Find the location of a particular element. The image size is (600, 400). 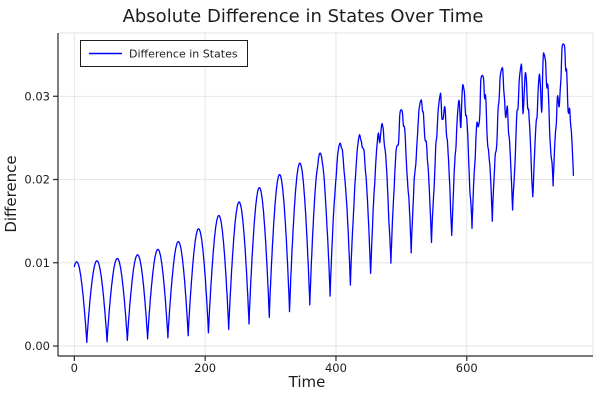

x-tick-label: 200 is located at coordinates (205, 368).